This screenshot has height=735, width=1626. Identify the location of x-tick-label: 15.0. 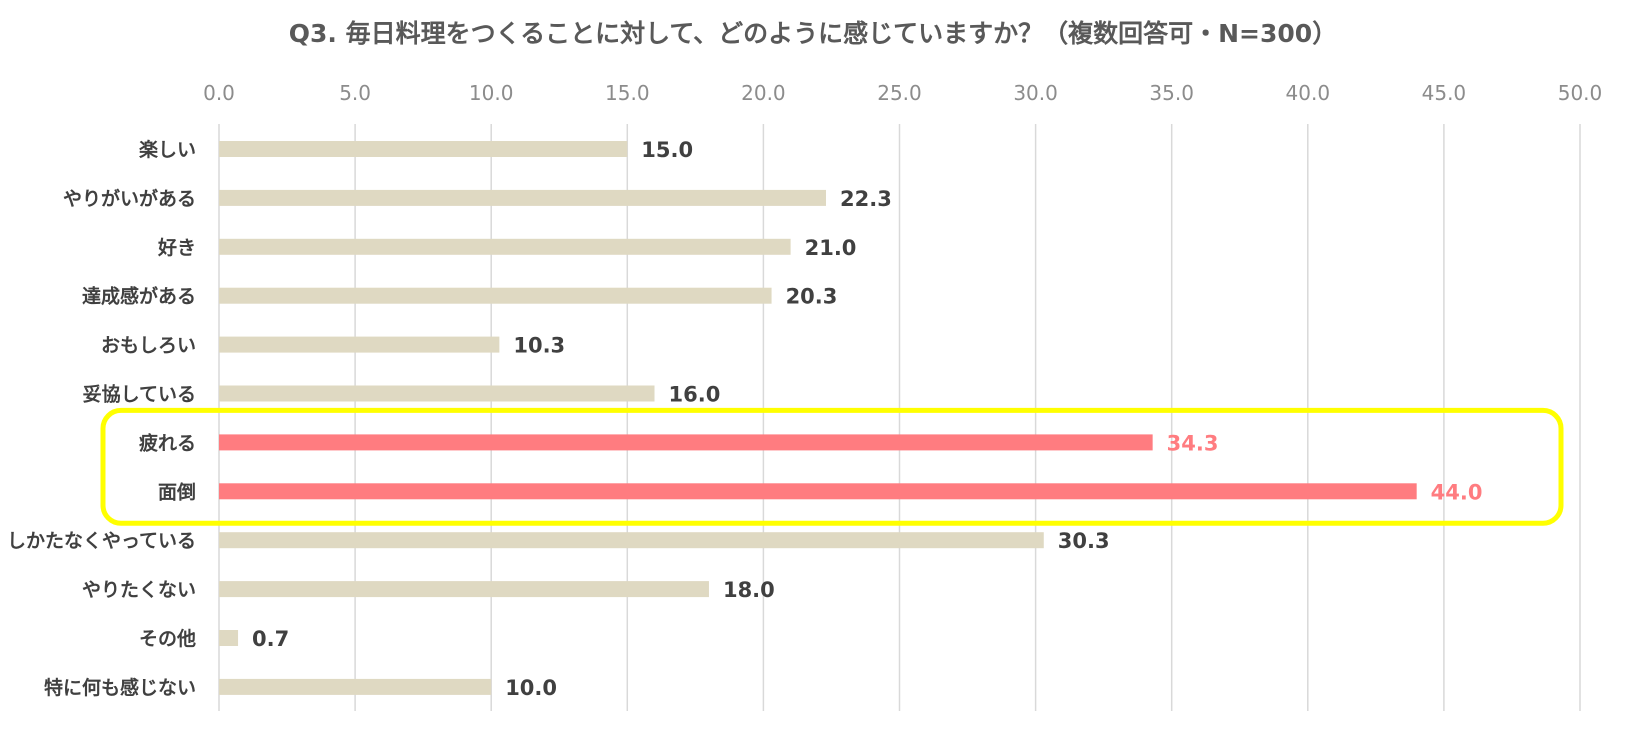
(627, 93).